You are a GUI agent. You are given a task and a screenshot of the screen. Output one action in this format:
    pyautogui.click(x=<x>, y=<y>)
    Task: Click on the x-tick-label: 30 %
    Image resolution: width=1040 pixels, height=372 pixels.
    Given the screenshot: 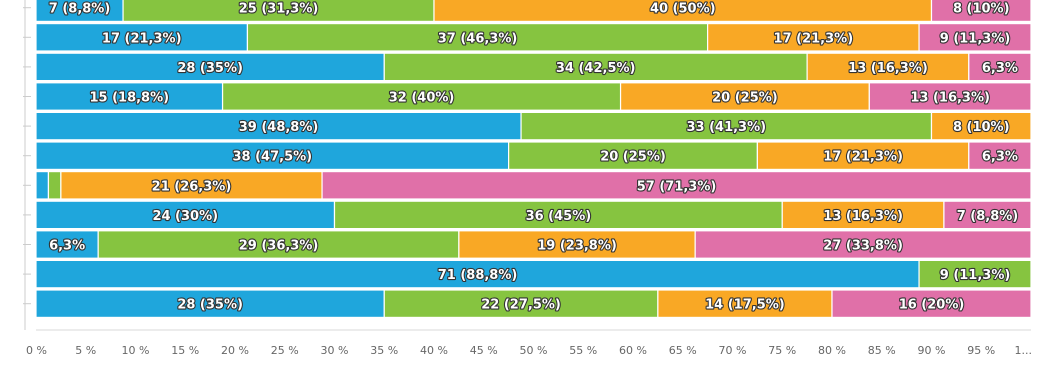 What is the action you would take?
    pyautogui.click(x=335, y=350)
    